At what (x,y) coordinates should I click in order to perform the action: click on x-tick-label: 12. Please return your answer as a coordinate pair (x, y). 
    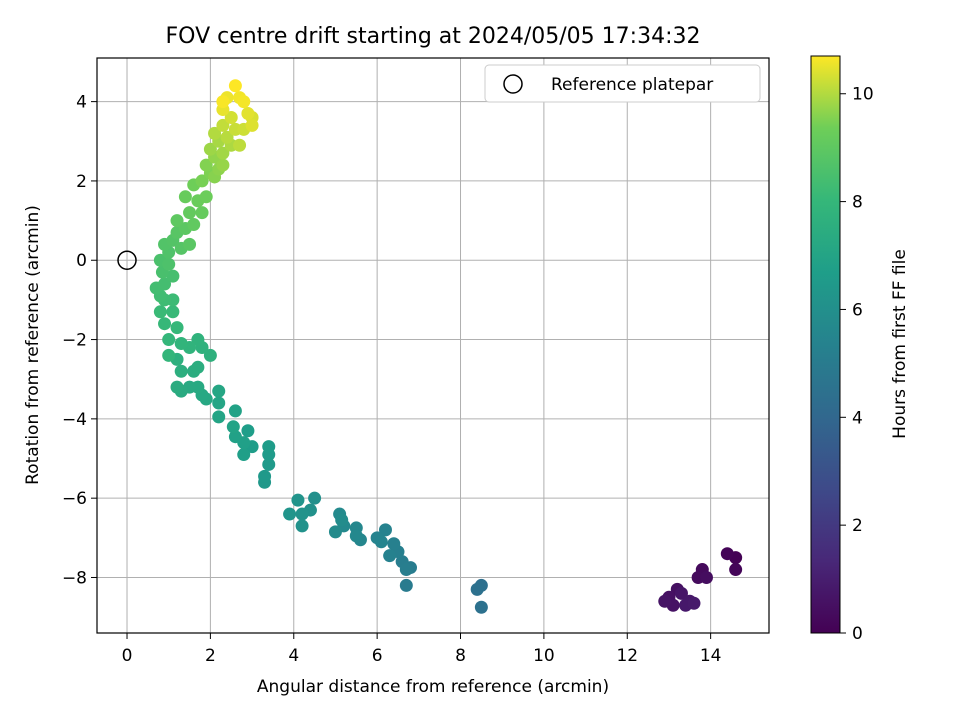
    Looking at the image, I should click on (627, 656).